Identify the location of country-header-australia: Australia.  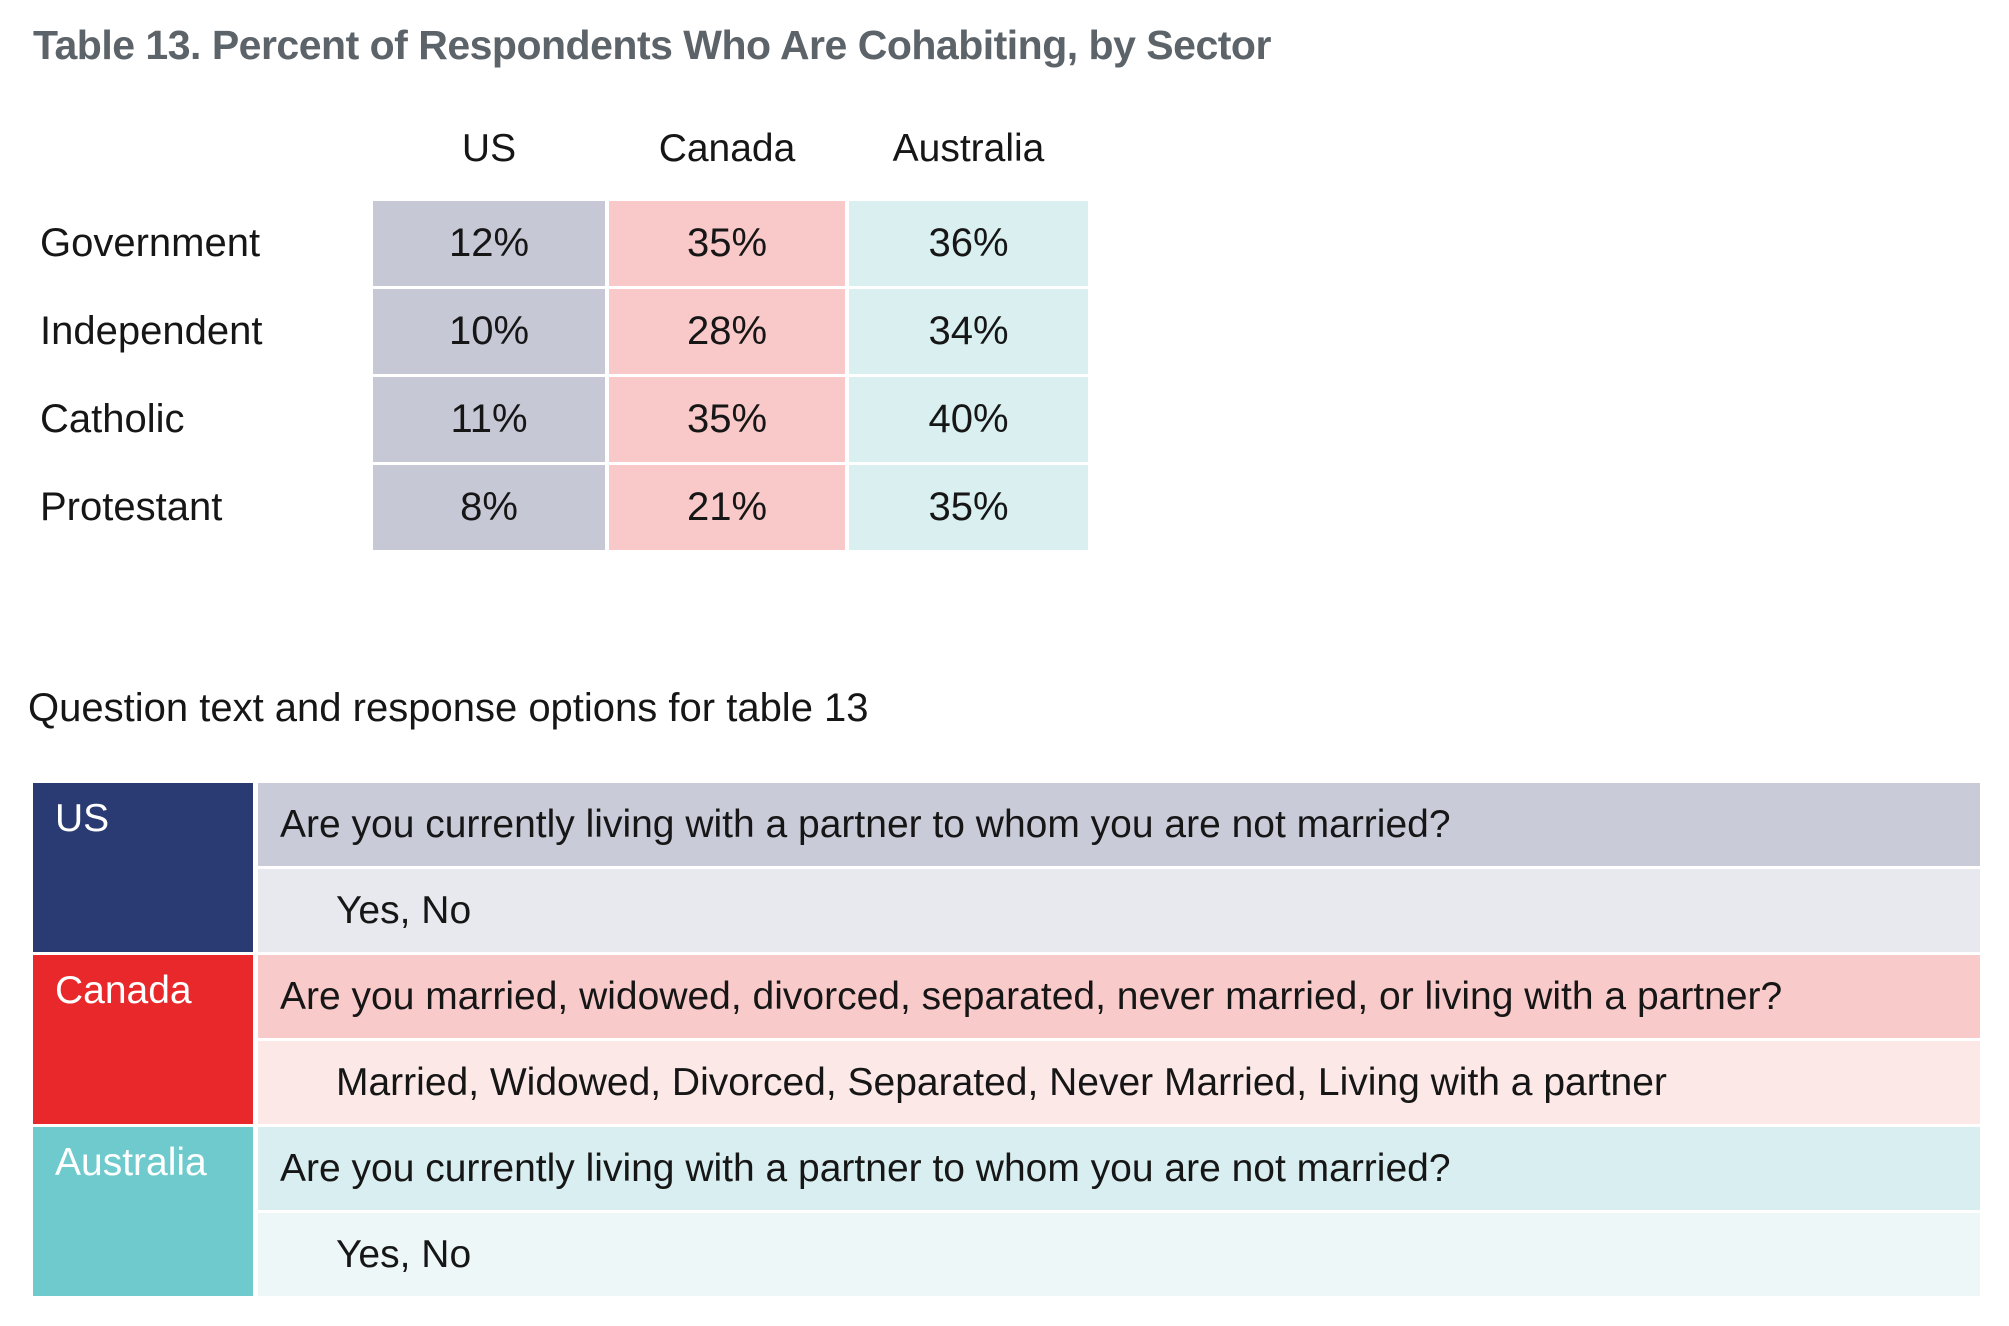
(143, 1211).